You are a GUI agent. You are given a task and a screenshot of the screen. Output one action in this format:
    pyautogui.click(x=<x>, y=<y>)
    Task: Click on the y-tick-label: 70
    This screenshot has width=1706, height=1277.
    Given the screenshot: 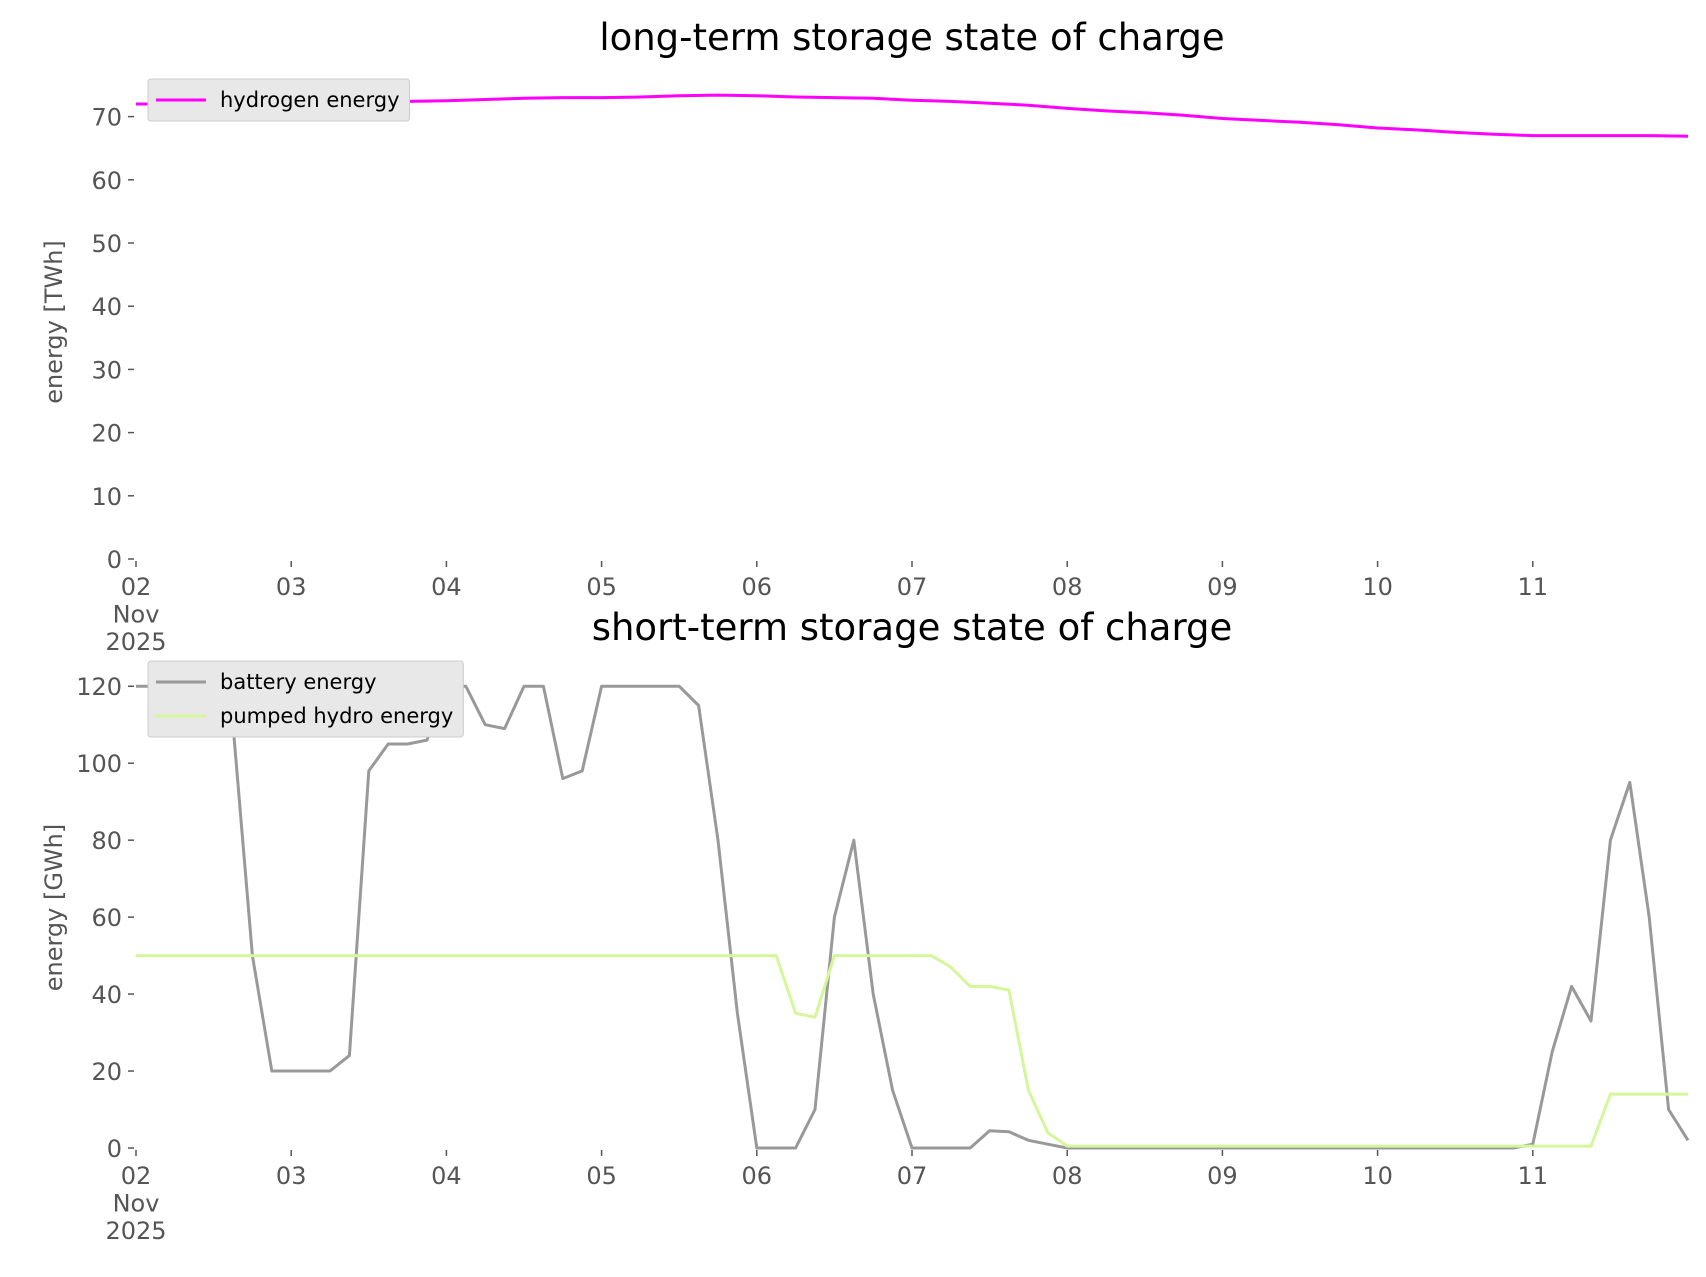 What is the action you would take?
    pyautogui.click(x=106, y=118)
    